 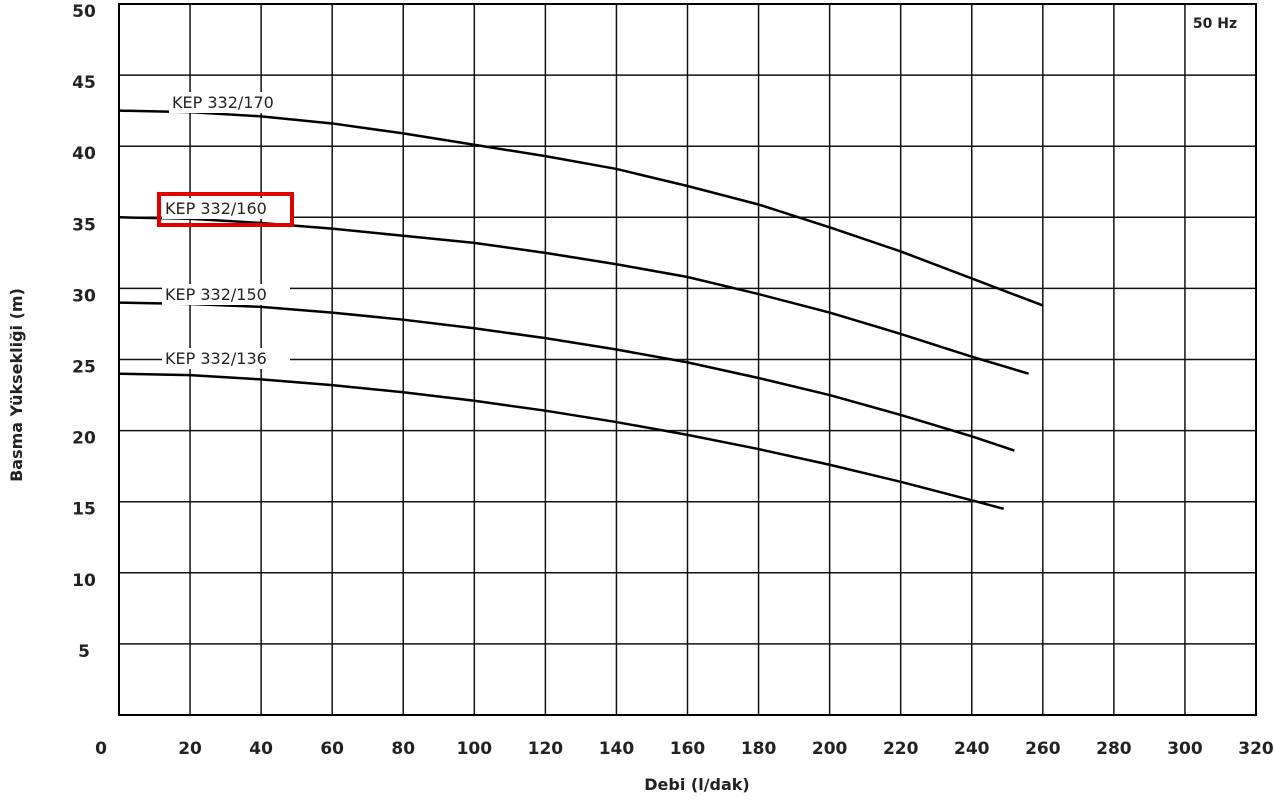 What do you see at coordinates (84, 83) in the screenshot?
I see `y-tick-label: 45` at bounding box center [84, 83].